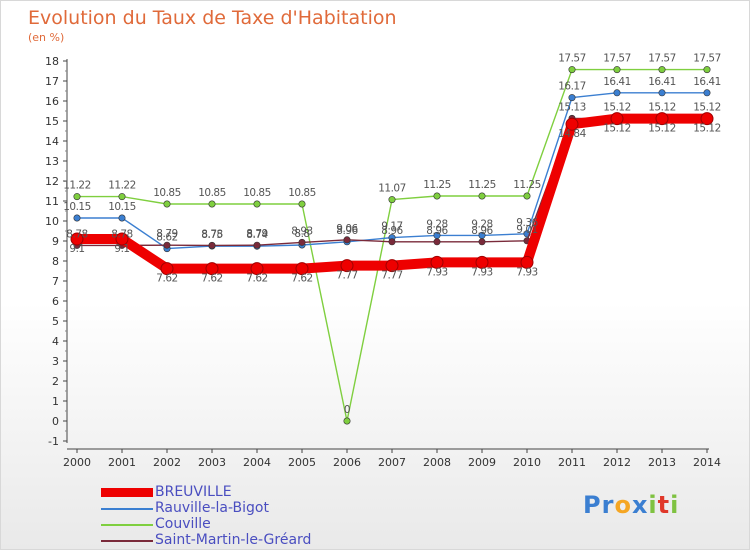 This screenshot has width=750, height=551. What do you see at coordinates (52, 221) in the screenshot?
I see `y-tick-label: 10` at bounding box center [52, 221].